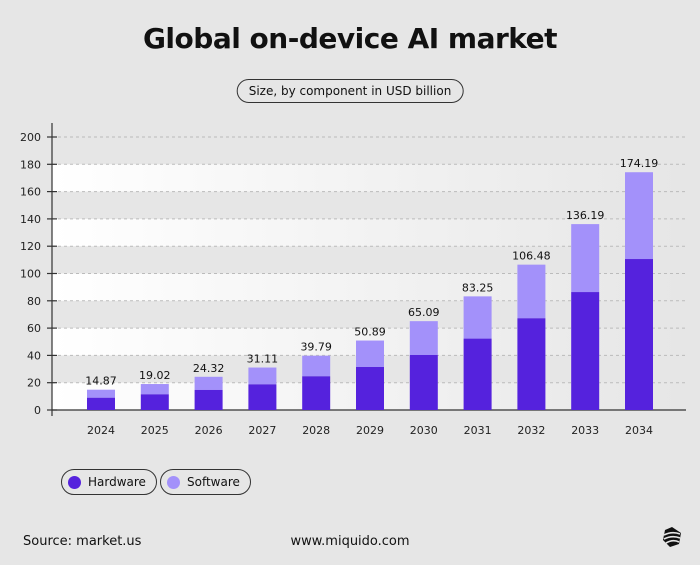 The image size is (700, 565). Describe the element at coordinates (117, 482) in the screenshot. I see `legend-label: Hardware` at that location.